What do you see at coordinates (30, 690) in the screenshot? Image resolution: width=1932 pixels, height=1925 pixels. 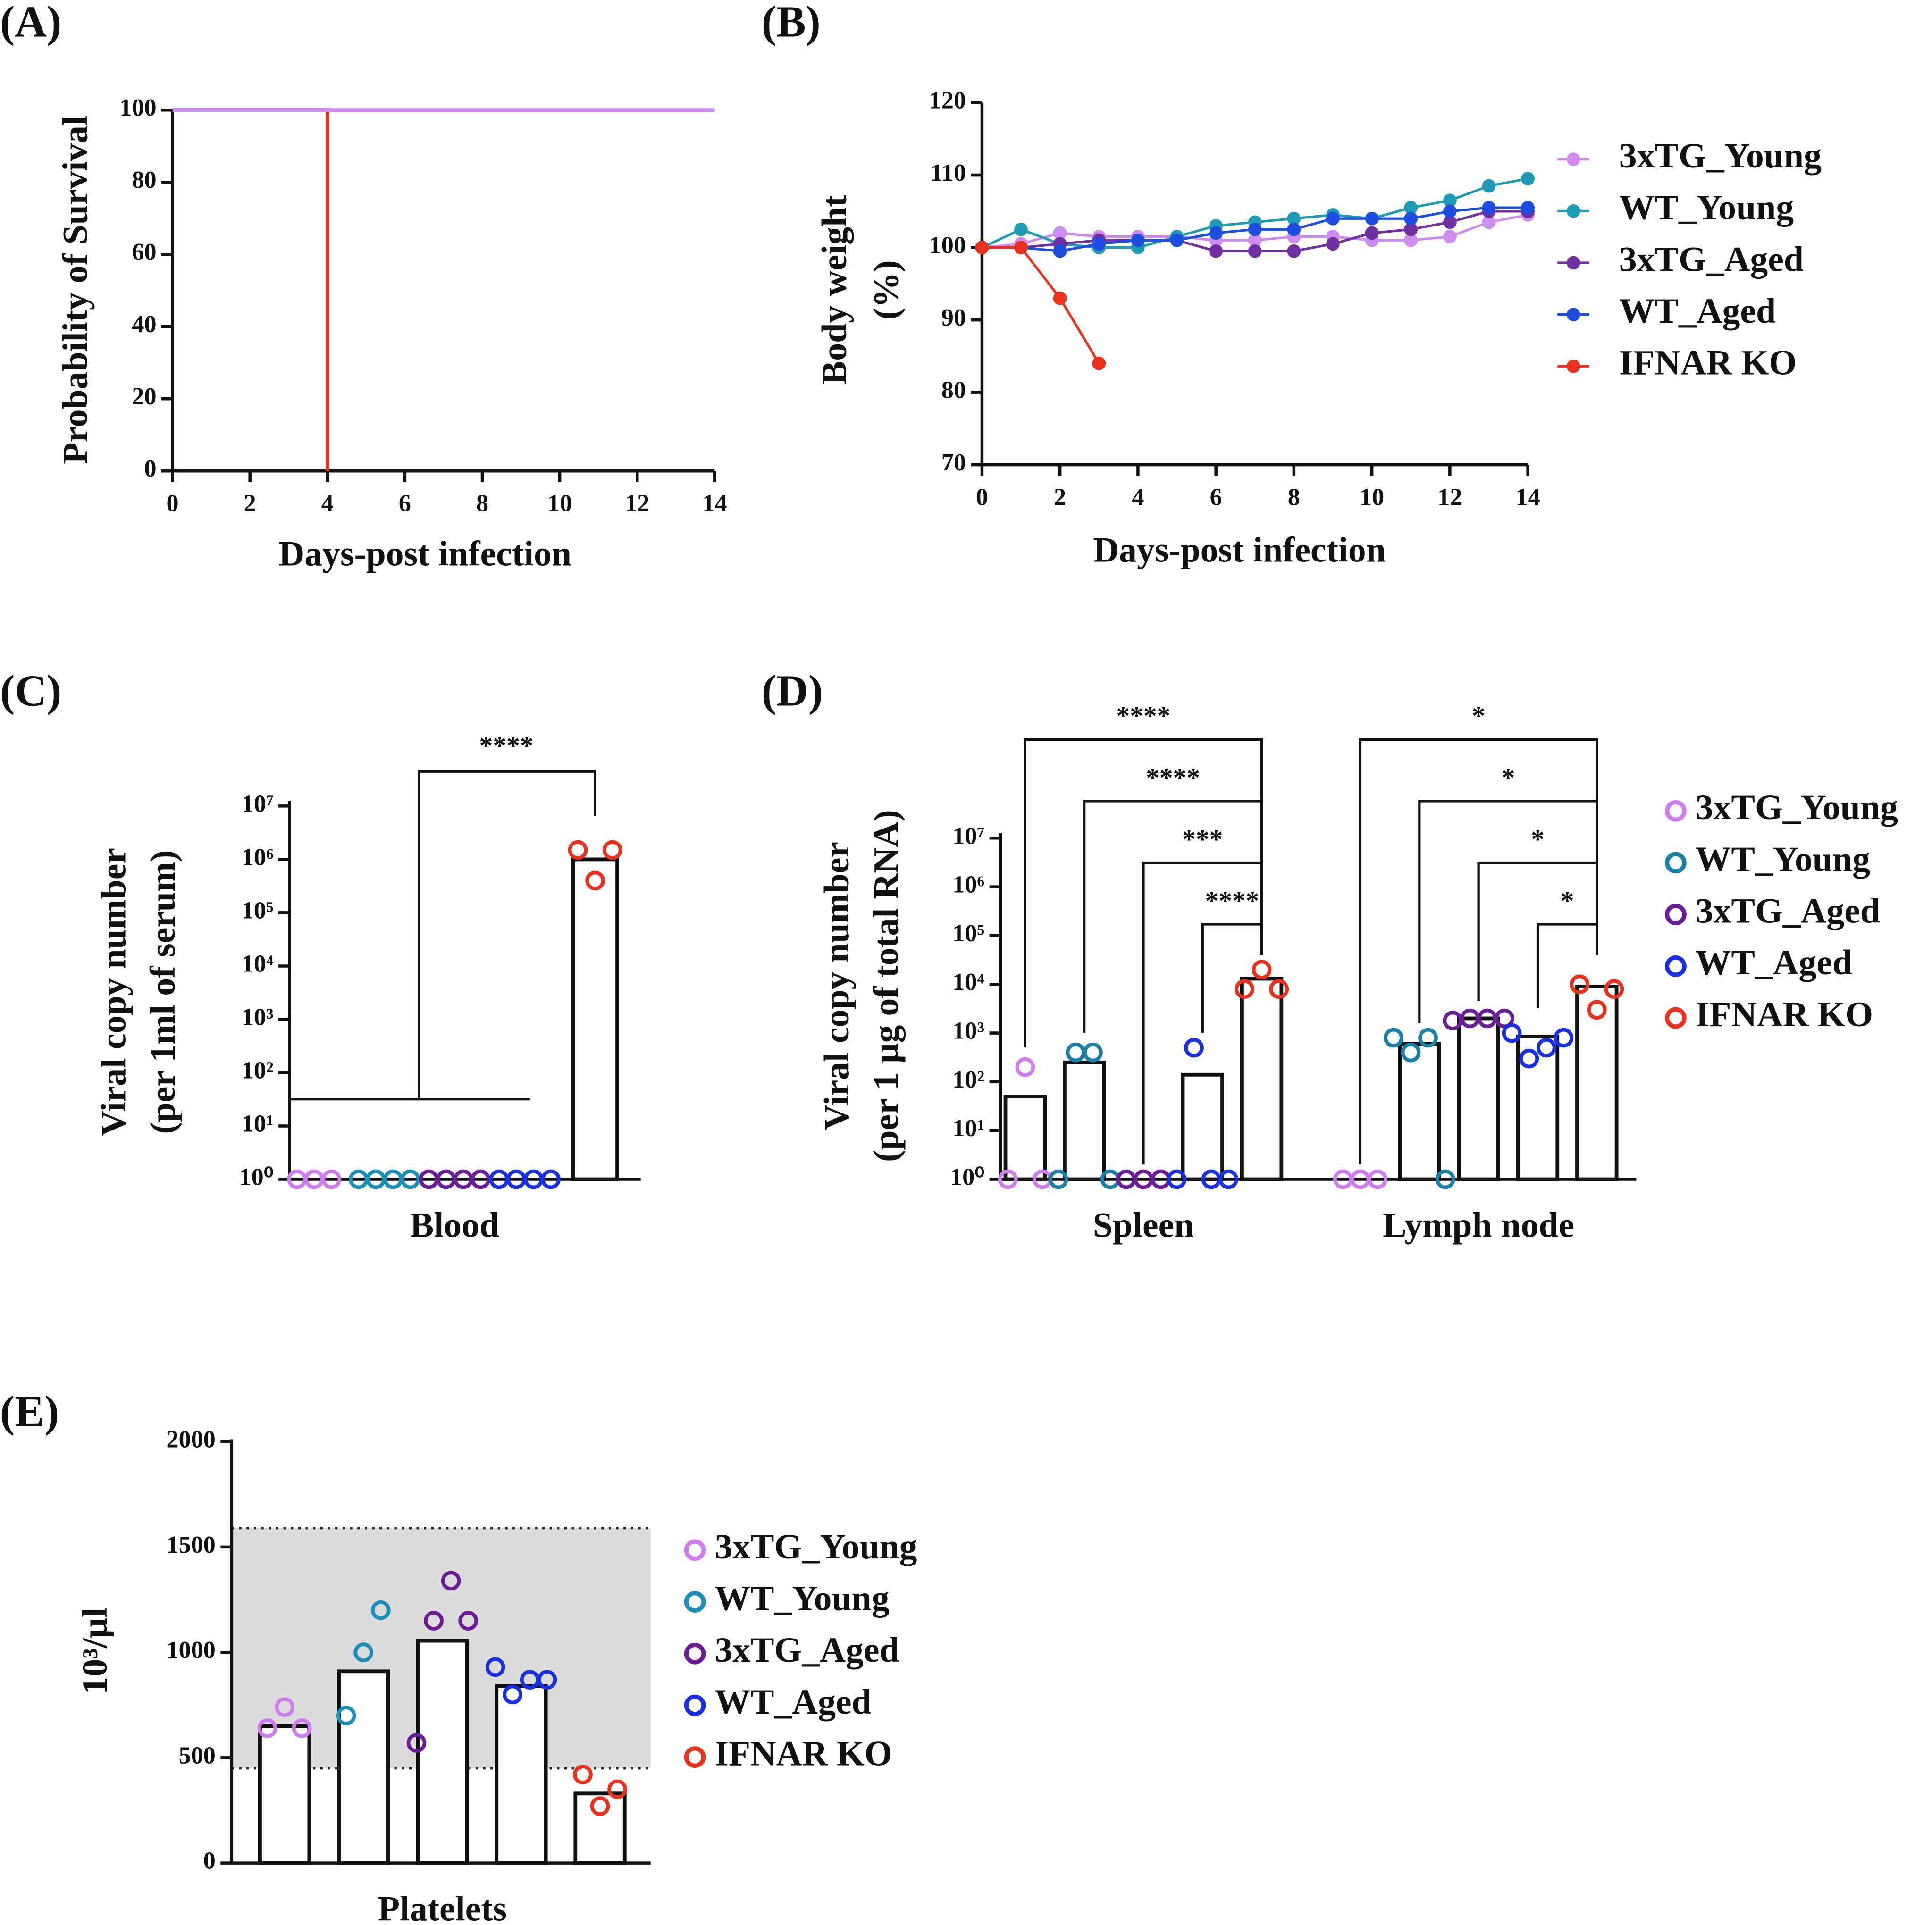 I see `panel-label: (C)` at bounding box center [30, 690].